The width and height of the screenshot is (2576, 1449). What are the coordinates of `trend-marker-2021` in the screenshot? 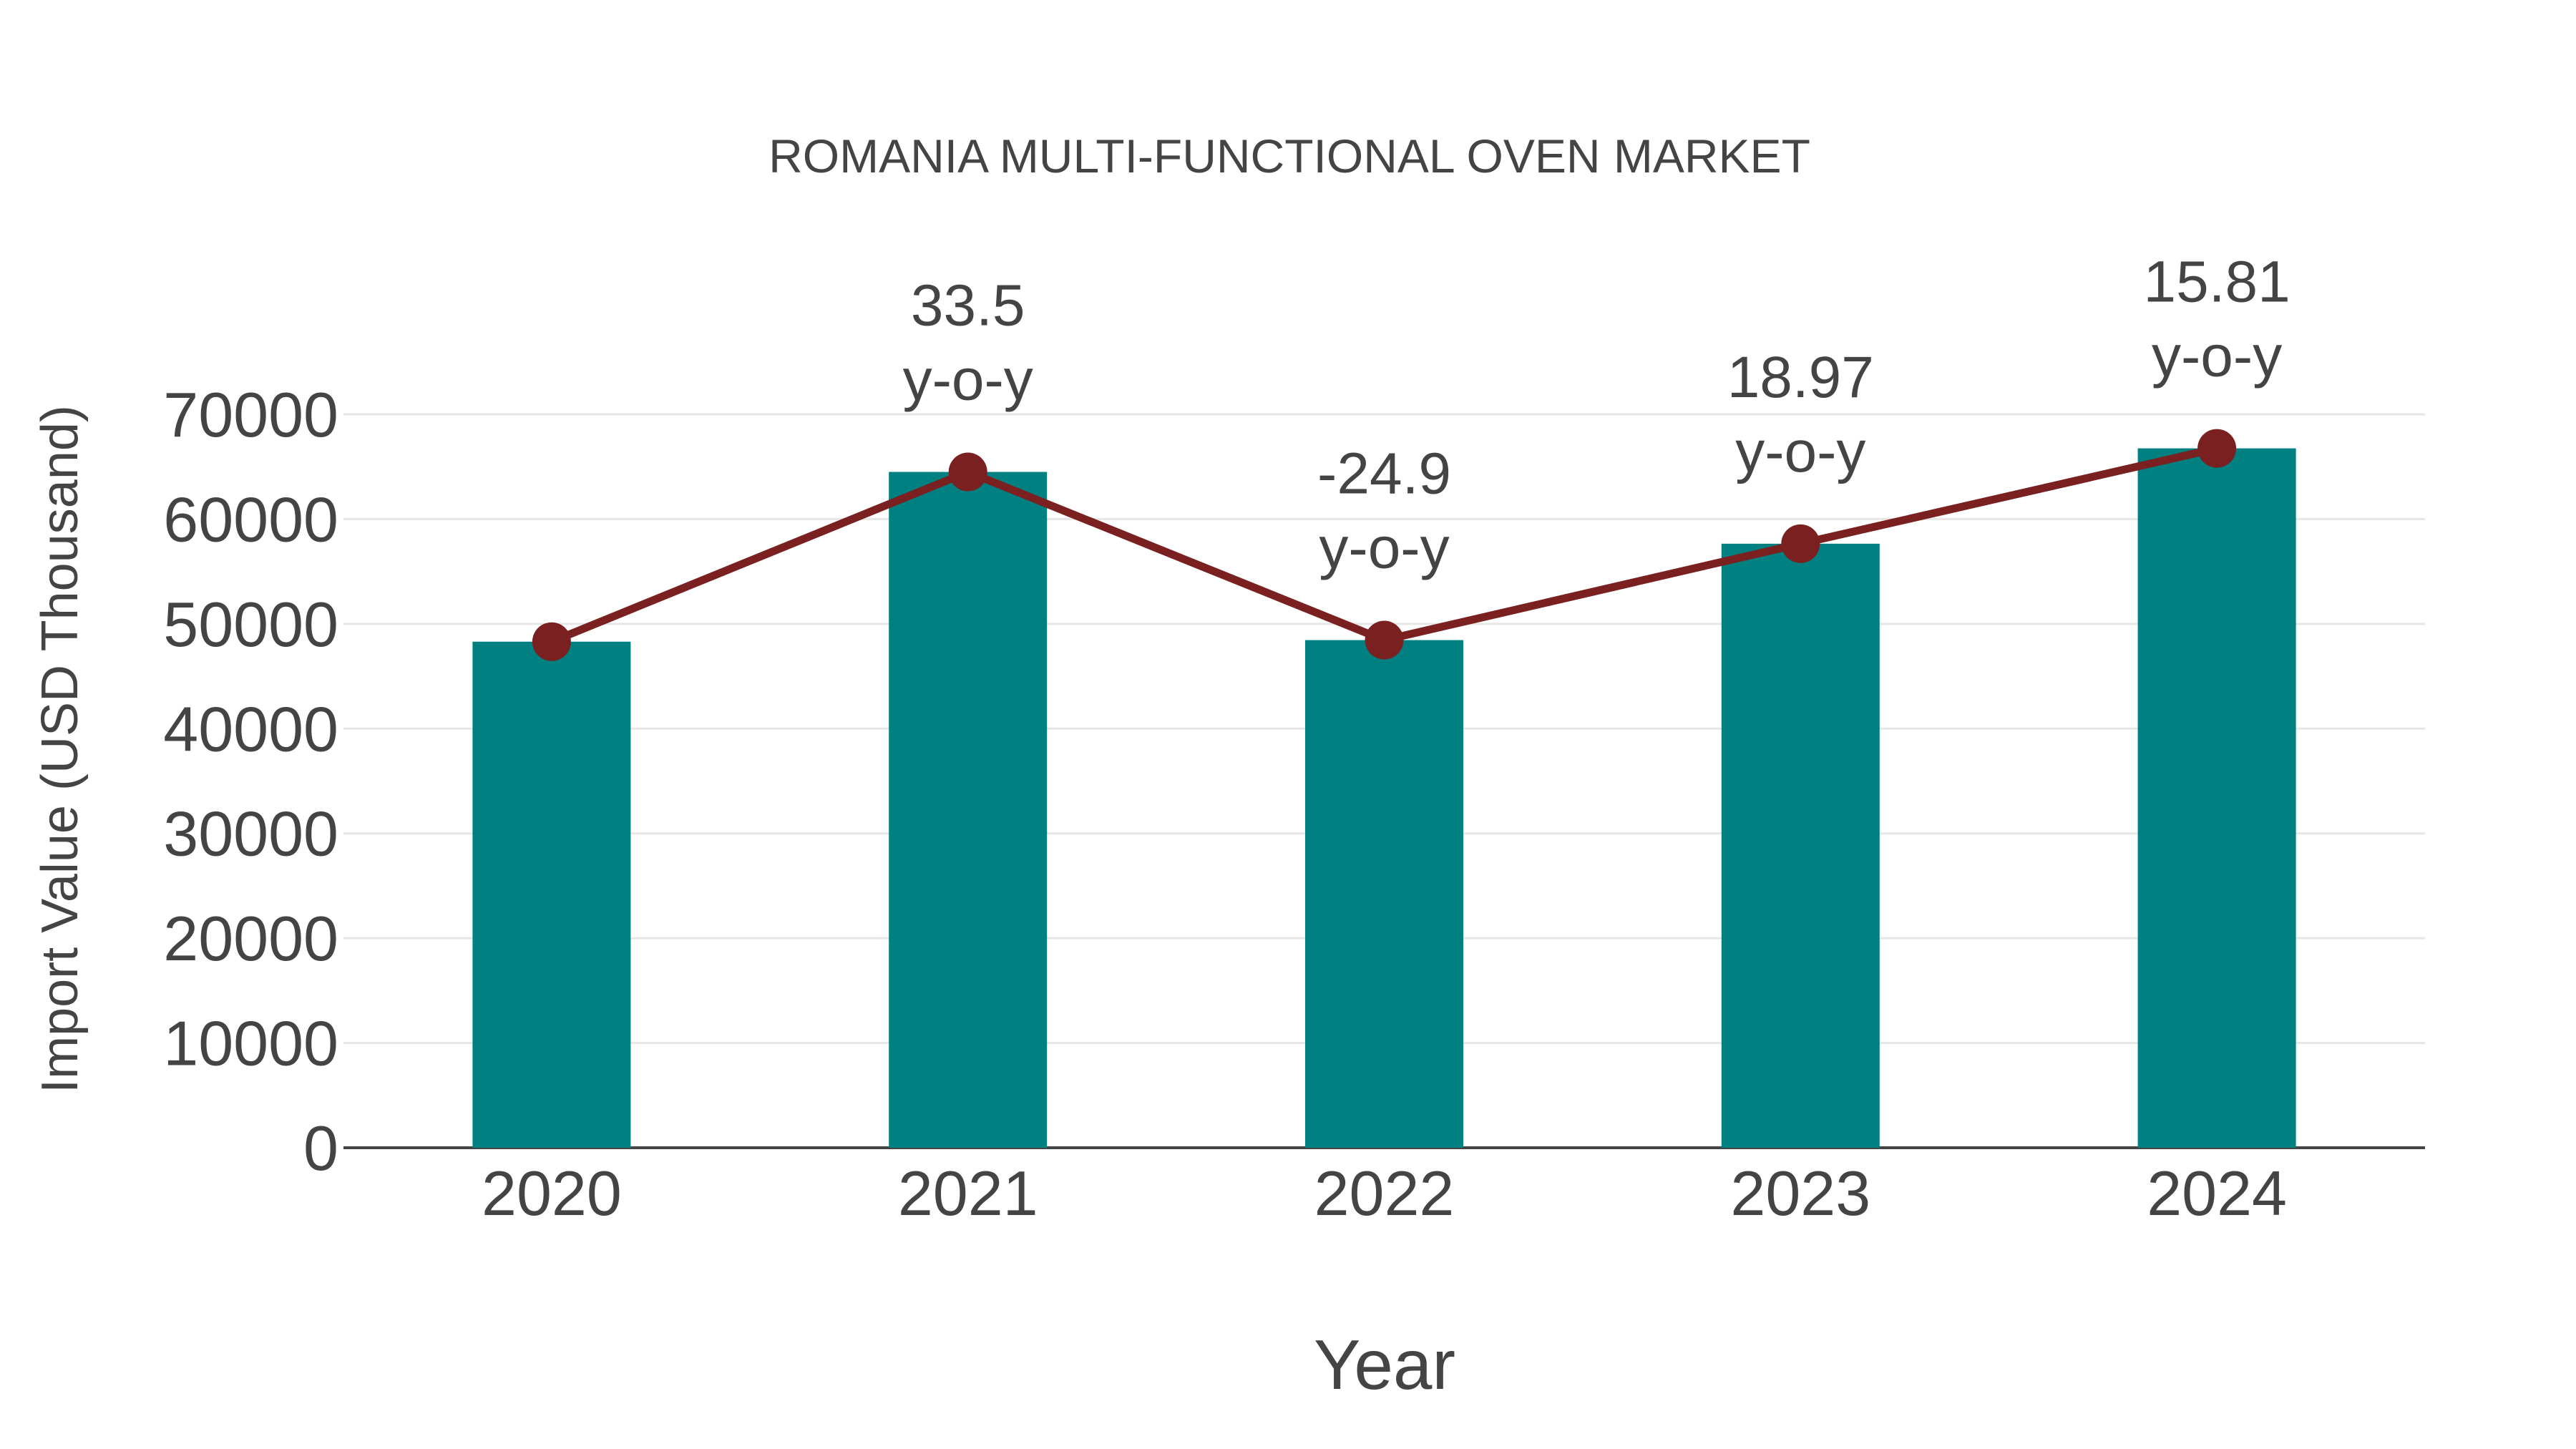 It's located at (967, 472).